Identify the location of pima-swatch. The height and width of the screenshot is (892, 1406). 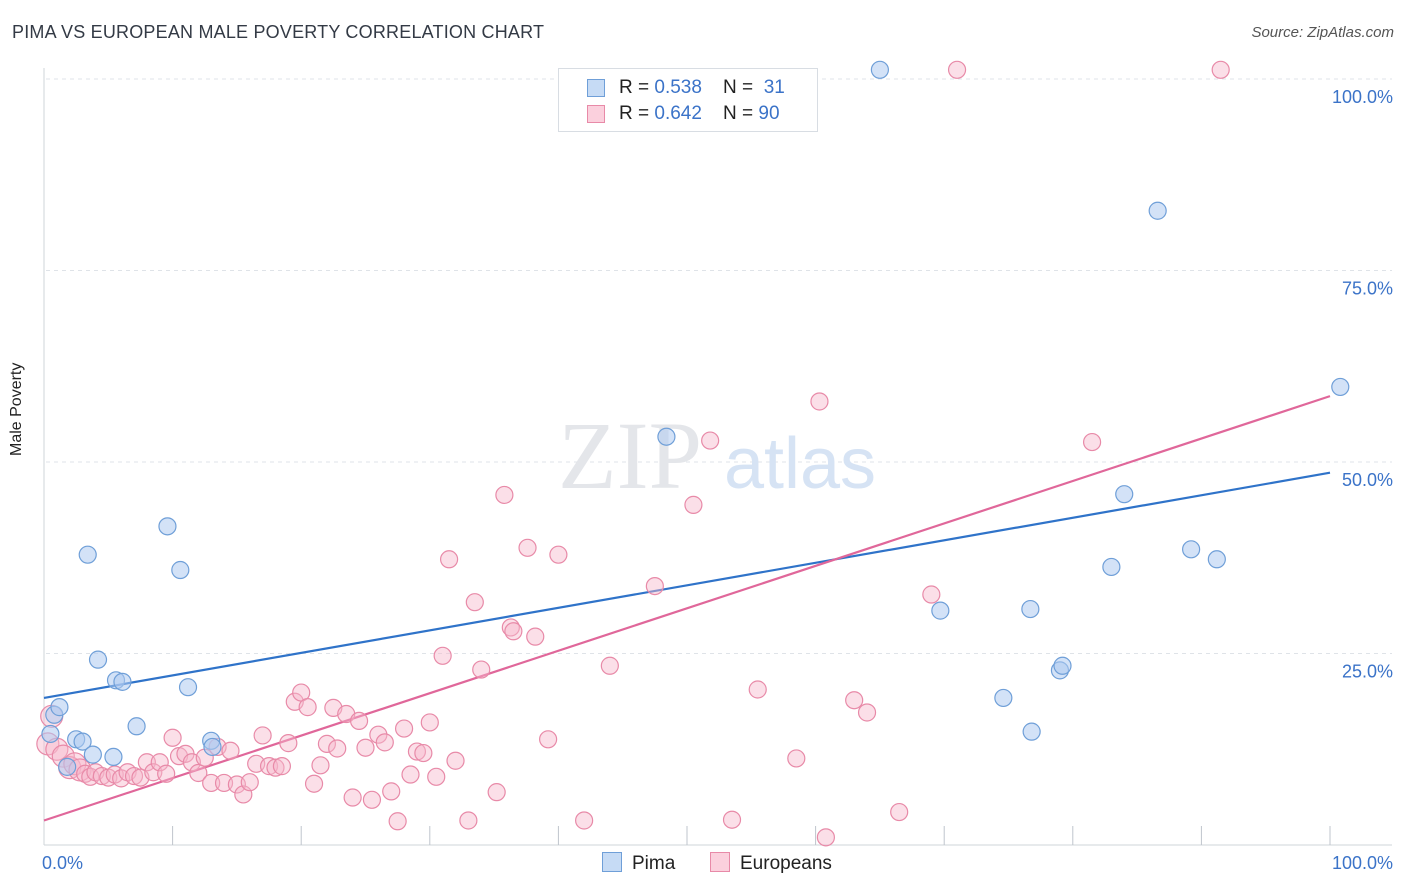
(596, 88).